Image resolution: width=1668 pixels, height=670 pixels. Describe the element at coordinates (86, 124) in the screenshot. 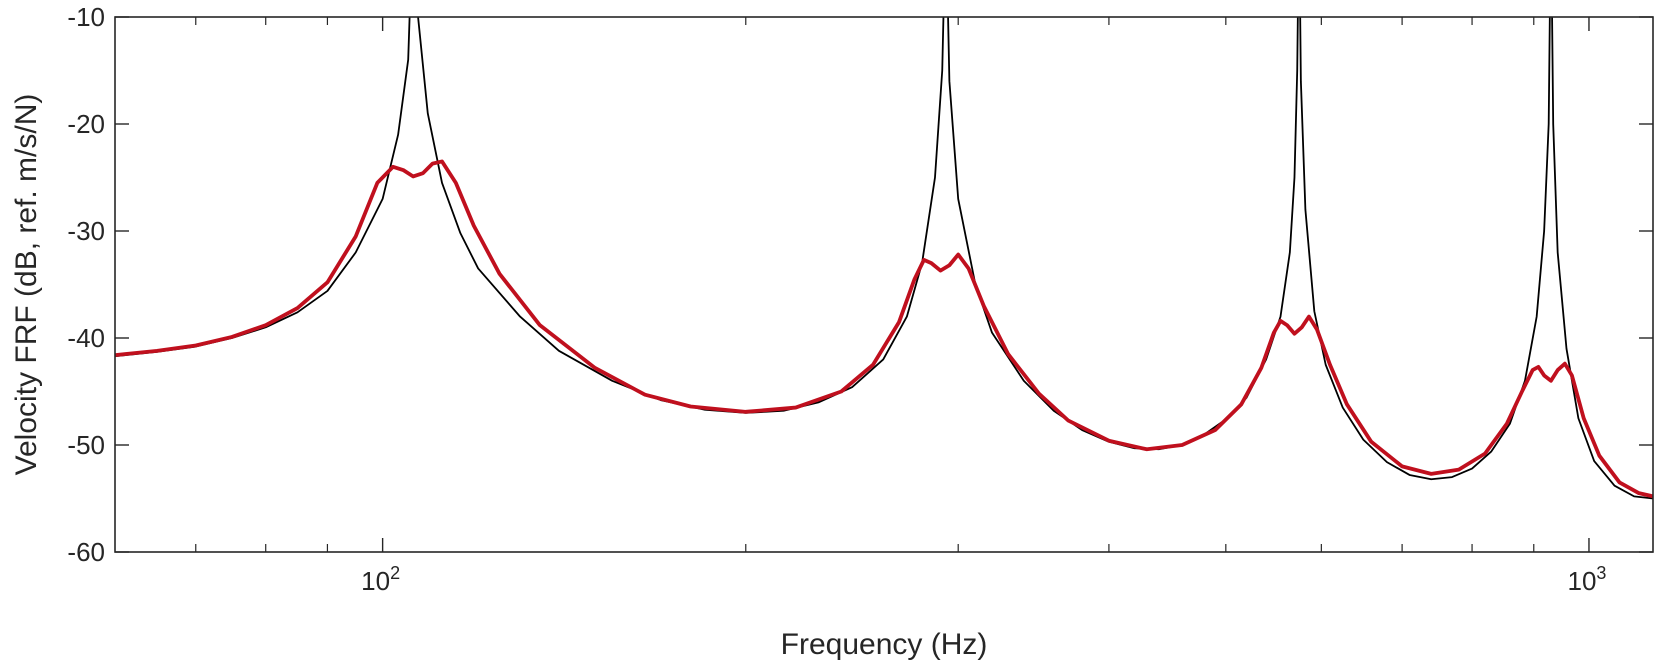

I see `y-tick-label: -20` at that location.